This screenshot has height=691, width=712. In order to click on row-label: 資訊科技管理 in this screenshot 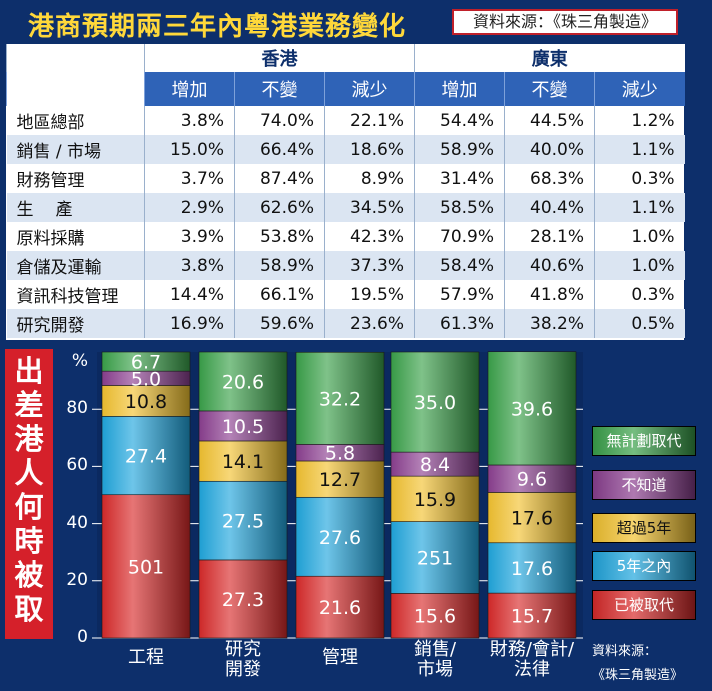, I will do `click(67, 297)`.